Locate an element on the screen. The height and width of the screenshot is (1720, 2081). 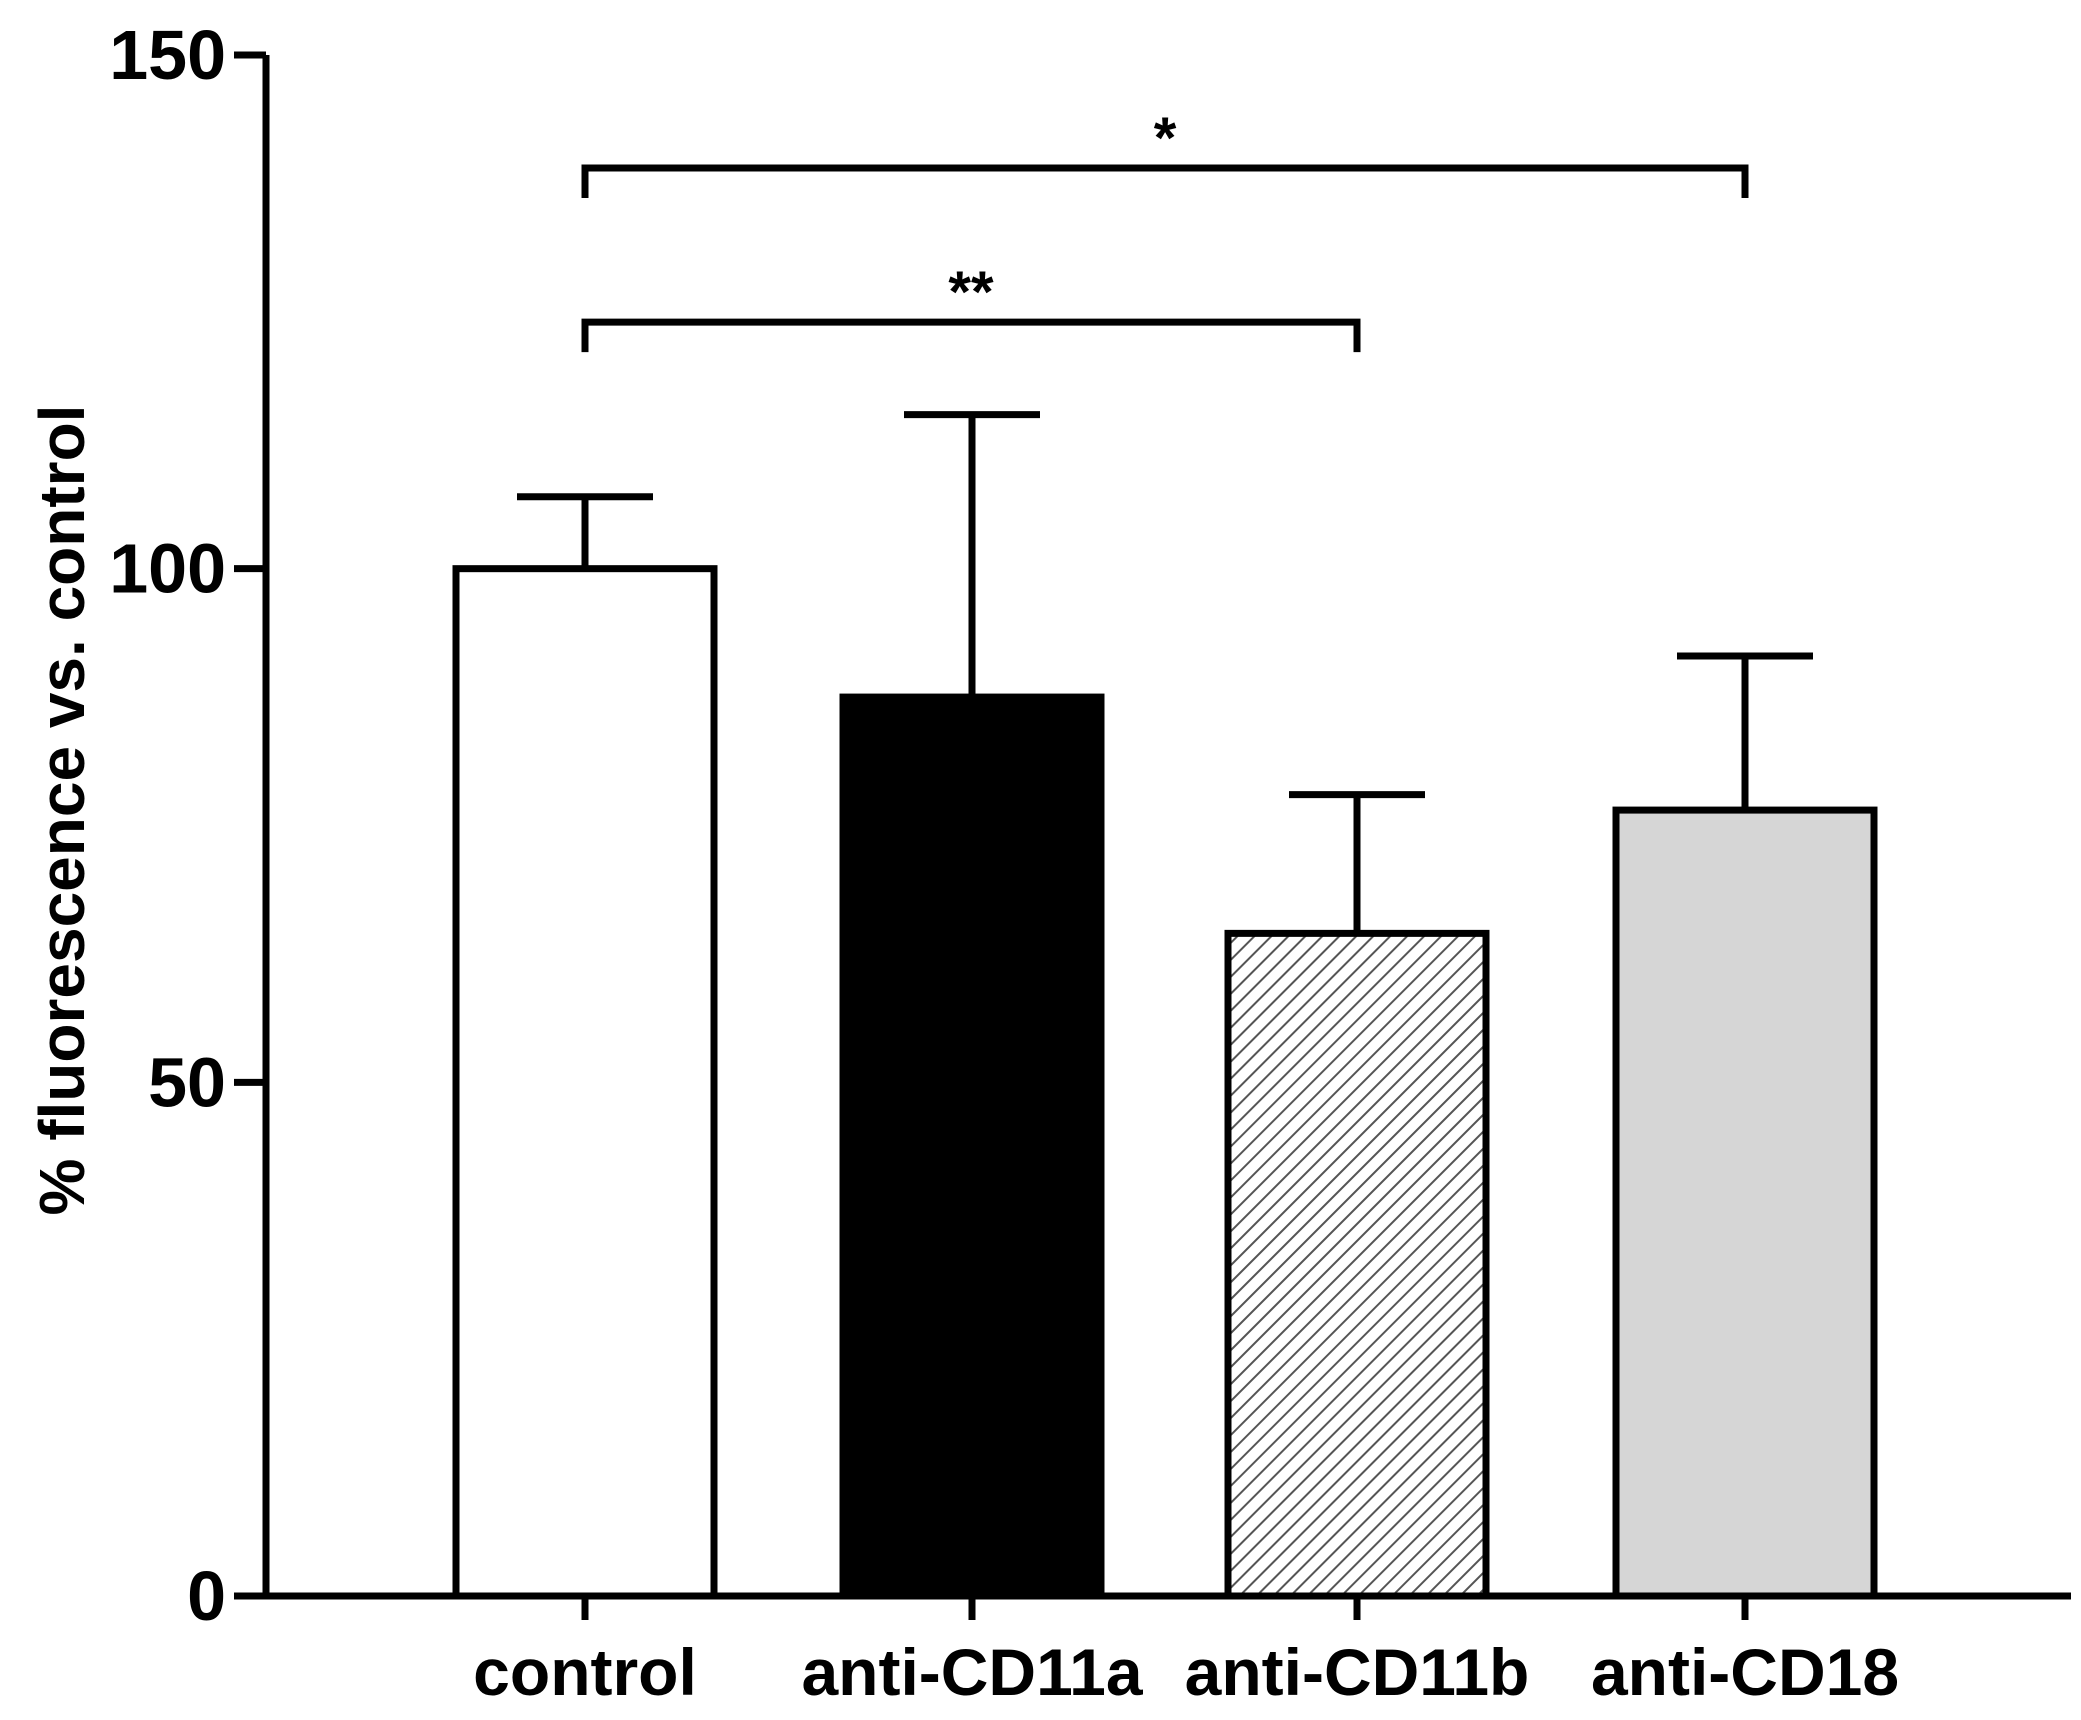
y-tick-label-100: 100 is located at coordinates (167, 569).